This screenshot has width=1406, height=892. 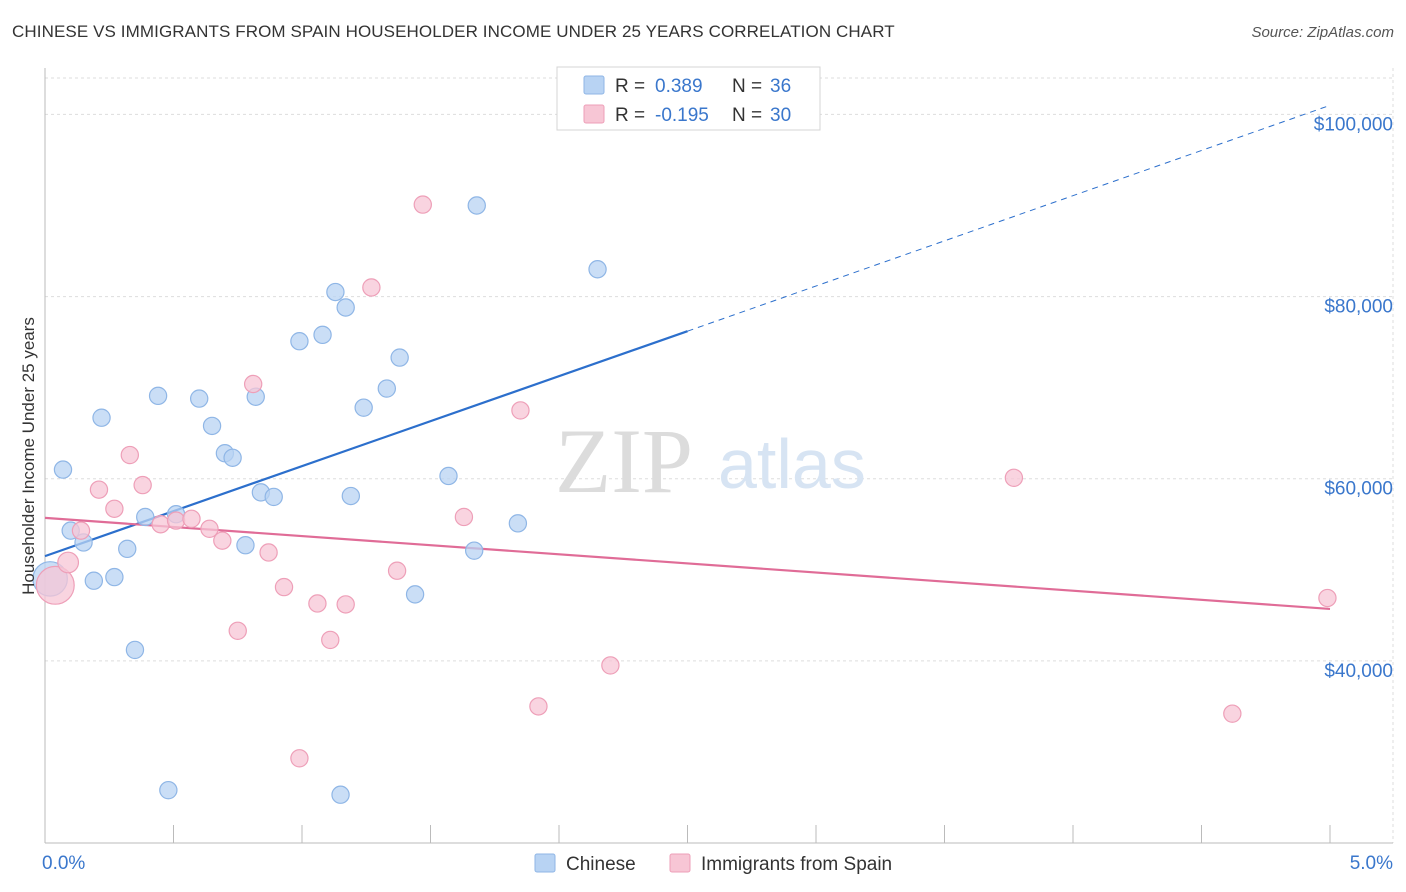 What do you see at coordinates (792, 464) in the screenshot?
I see `watermark-atlas: atlas` at bounding box center [792, 464].